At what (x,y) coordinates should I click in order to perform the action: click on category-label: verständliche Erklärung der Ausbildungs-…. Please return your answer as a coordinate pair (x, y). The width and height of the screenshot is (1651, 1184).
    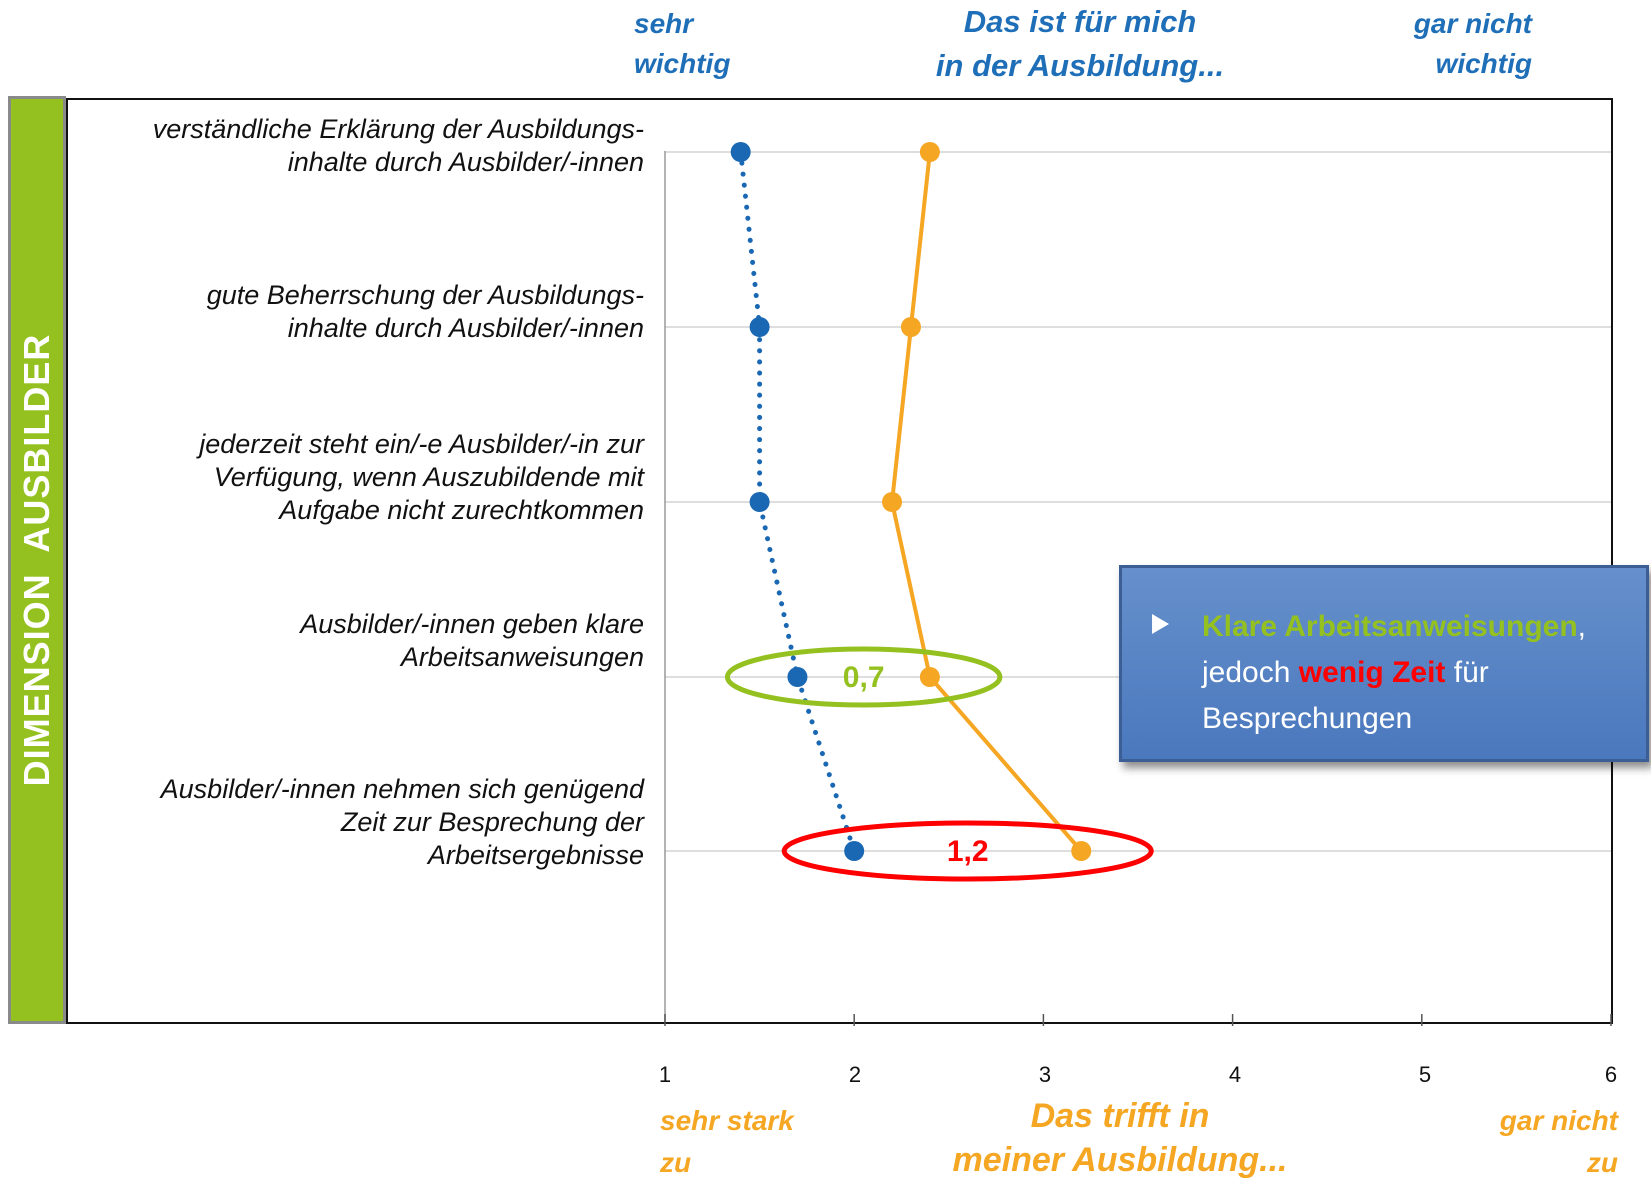
    Looking at the image, I should click on (398, 145).